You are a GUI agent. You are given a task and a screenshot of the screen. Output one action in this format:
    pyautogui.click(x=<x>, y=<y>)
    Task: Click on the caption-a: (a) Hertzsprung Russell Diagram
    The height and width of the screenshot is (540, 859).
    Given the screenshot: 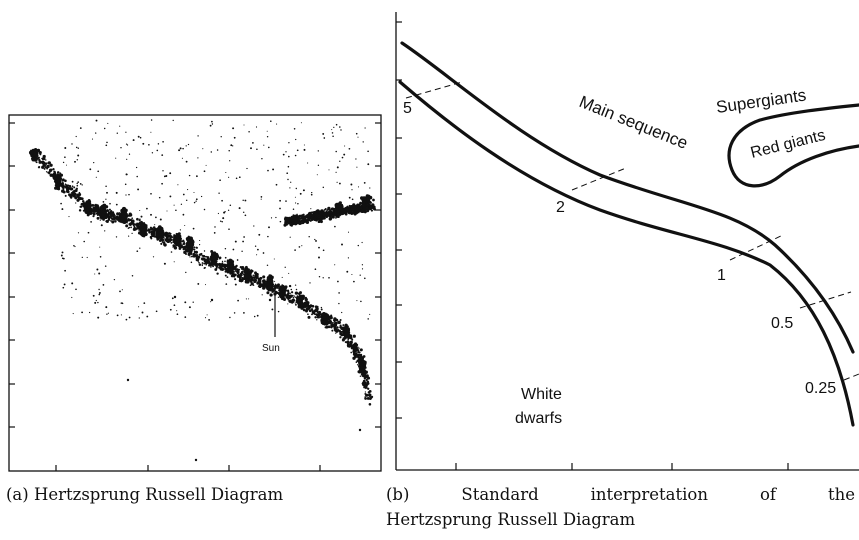 What is the action you would take?
    pyautogui.click(x=145, y=494)
    